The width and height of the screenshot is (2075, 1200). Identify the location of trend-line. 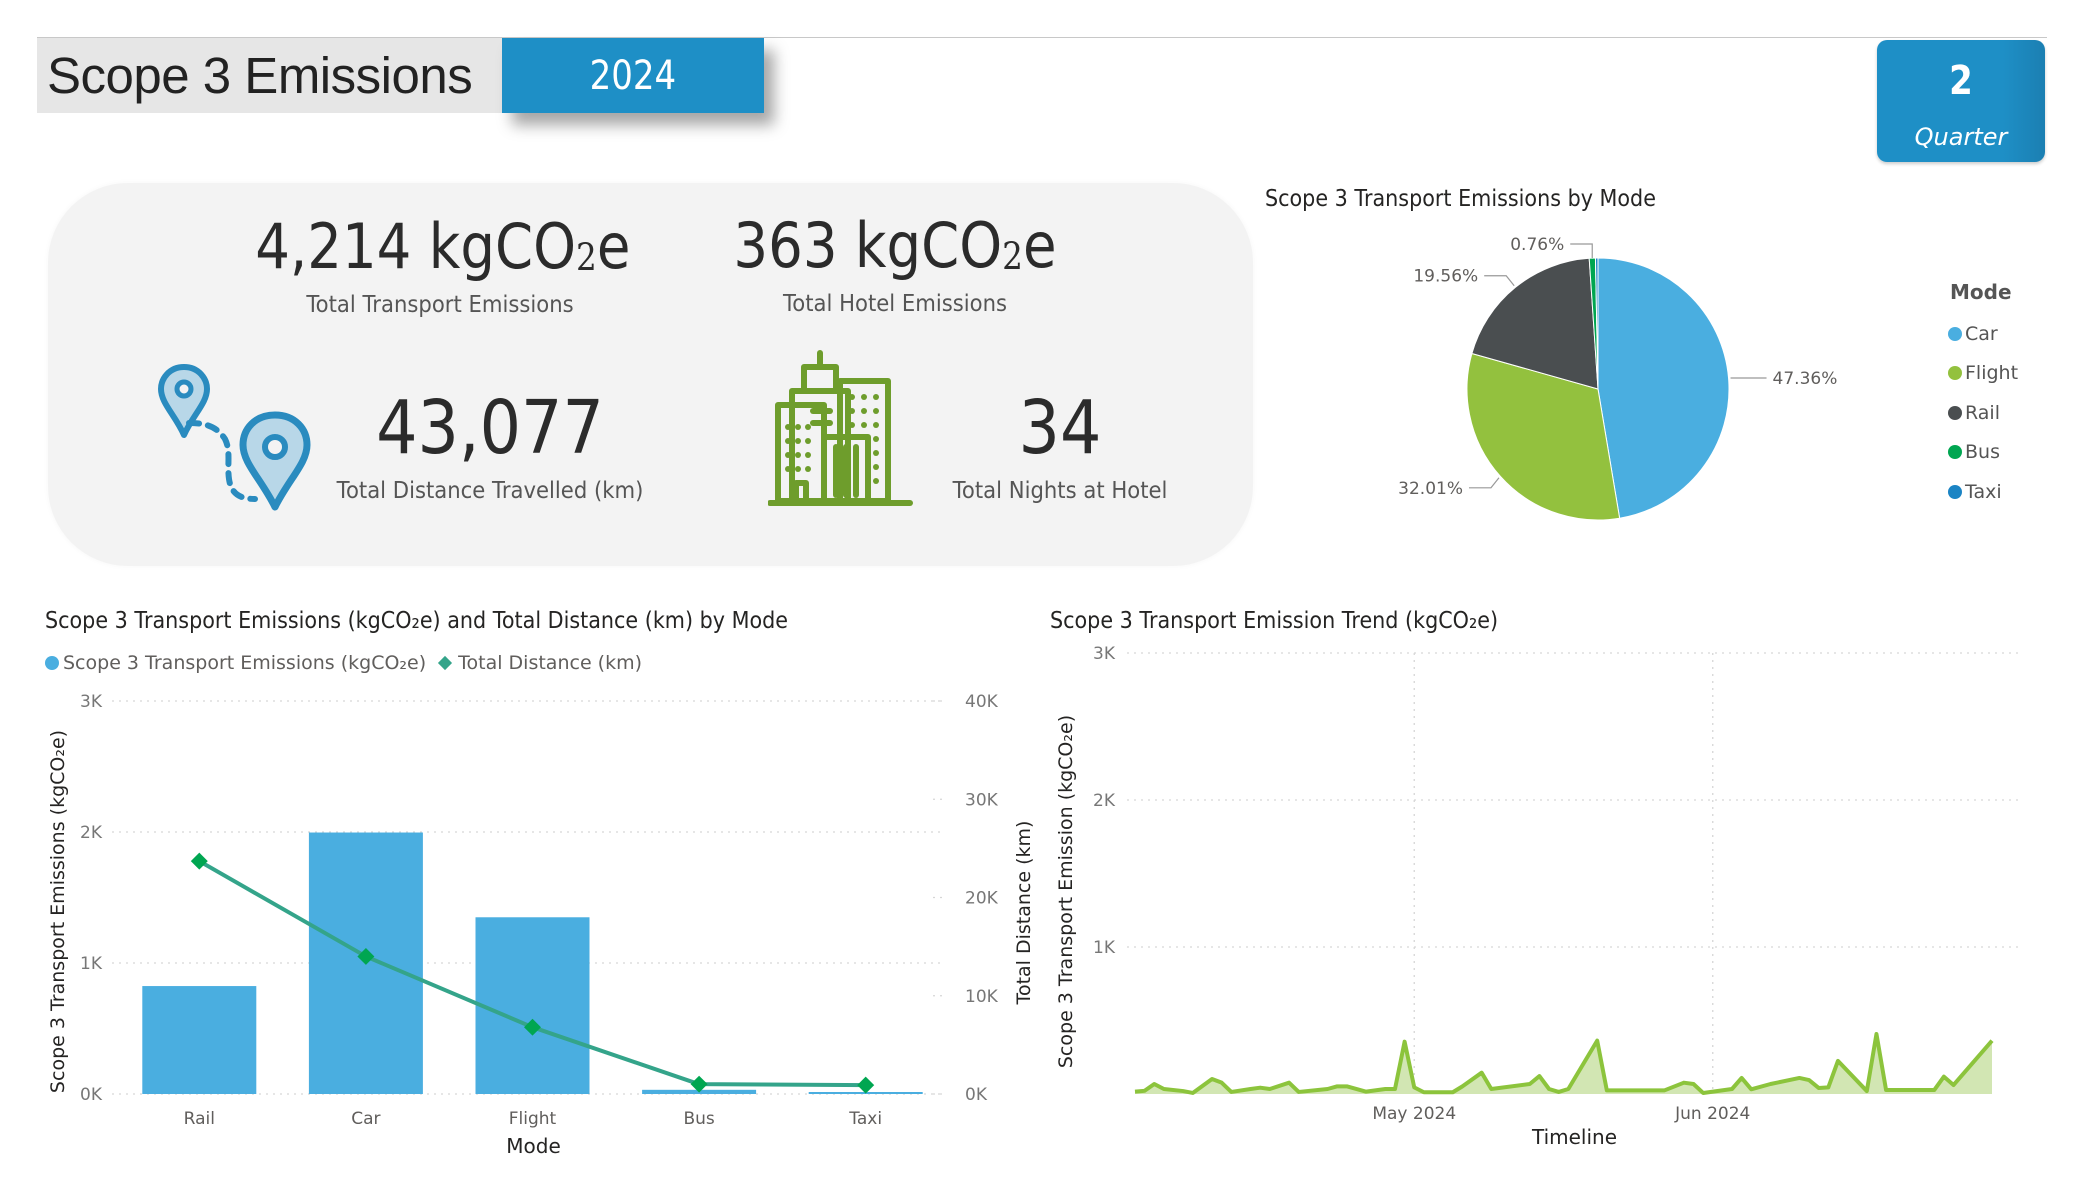
(1564, 1063).